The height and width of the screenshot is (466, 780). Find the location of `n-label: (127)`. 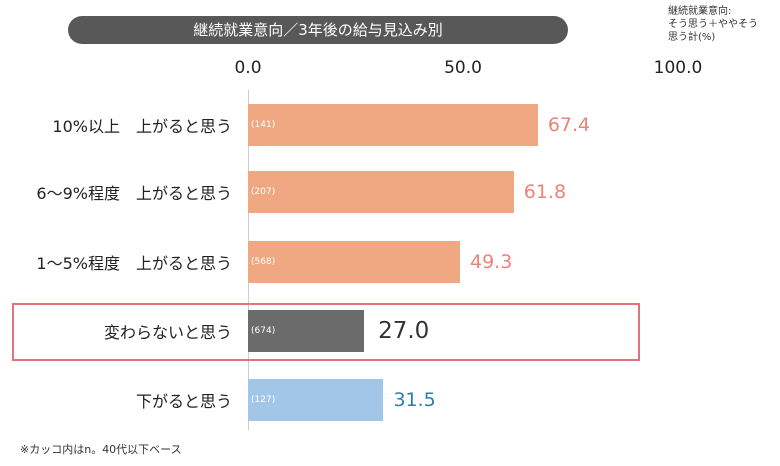

n-label: (127) is located at coordinates (263, 400).